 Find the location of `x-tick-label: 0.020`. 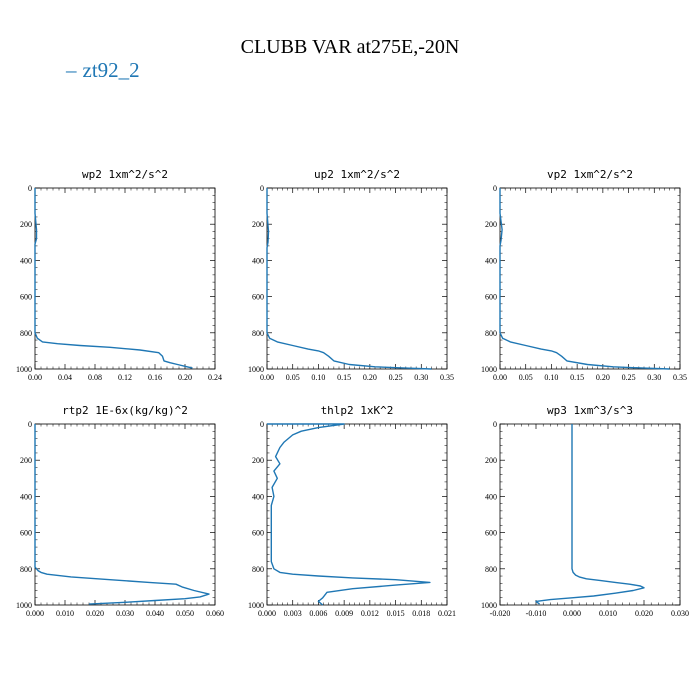

x-tick-label: 0.020 is located at coordinates (95, 613).